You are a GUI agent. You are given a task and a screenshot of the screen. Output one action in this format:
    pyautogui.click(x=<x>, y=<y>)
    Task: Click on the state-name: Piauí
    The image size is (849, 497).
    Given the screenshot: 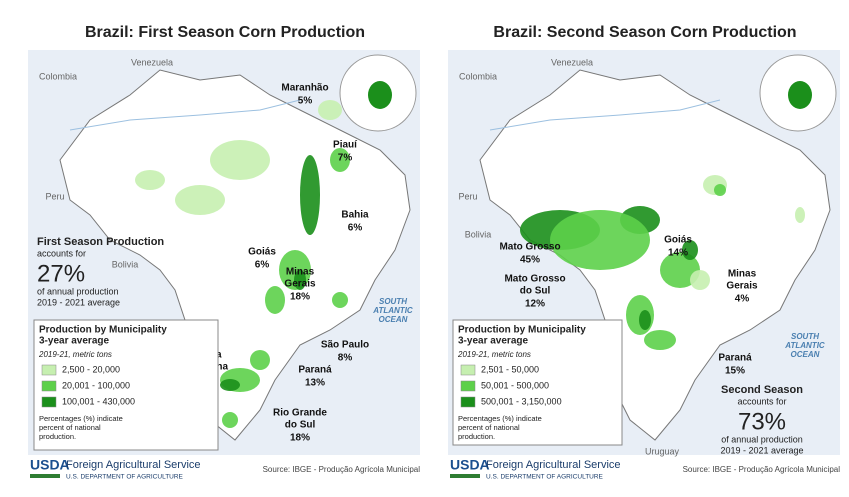 What is the action you would take?
    pyautogui.click(x=345, y=145)
    